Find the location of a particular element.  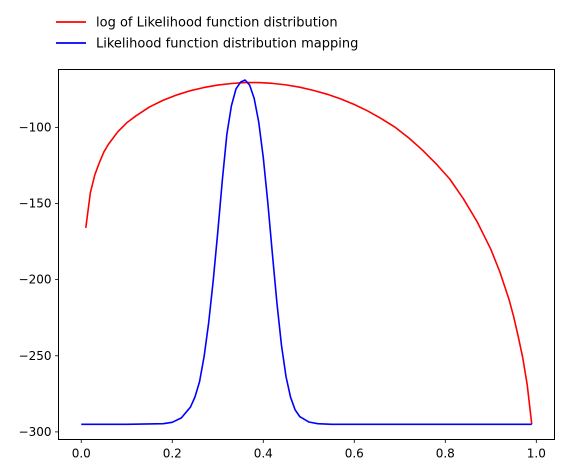

x-tick-label: 1.0 is located at coordinates (536, 454).